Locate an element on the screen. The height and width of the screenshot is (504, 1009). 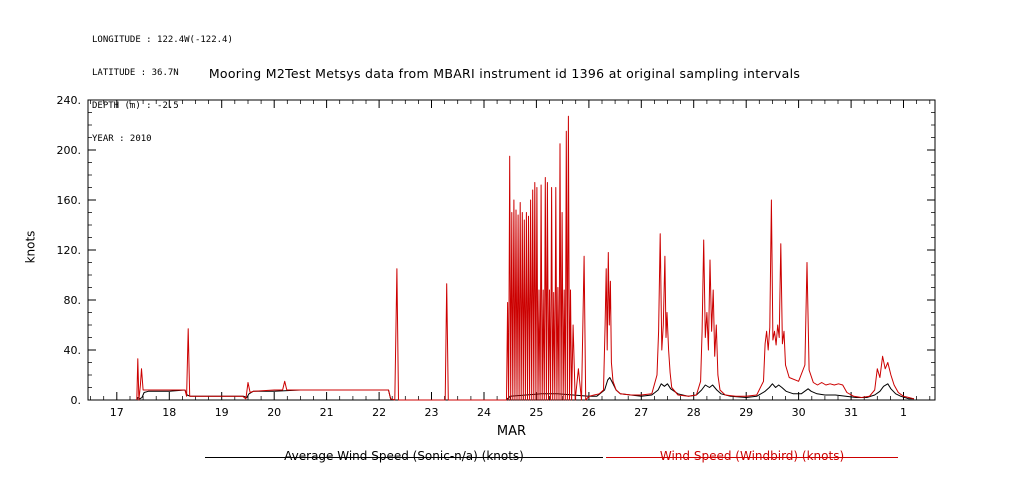
svg-text: 17 is located at coordinates (117, 412).